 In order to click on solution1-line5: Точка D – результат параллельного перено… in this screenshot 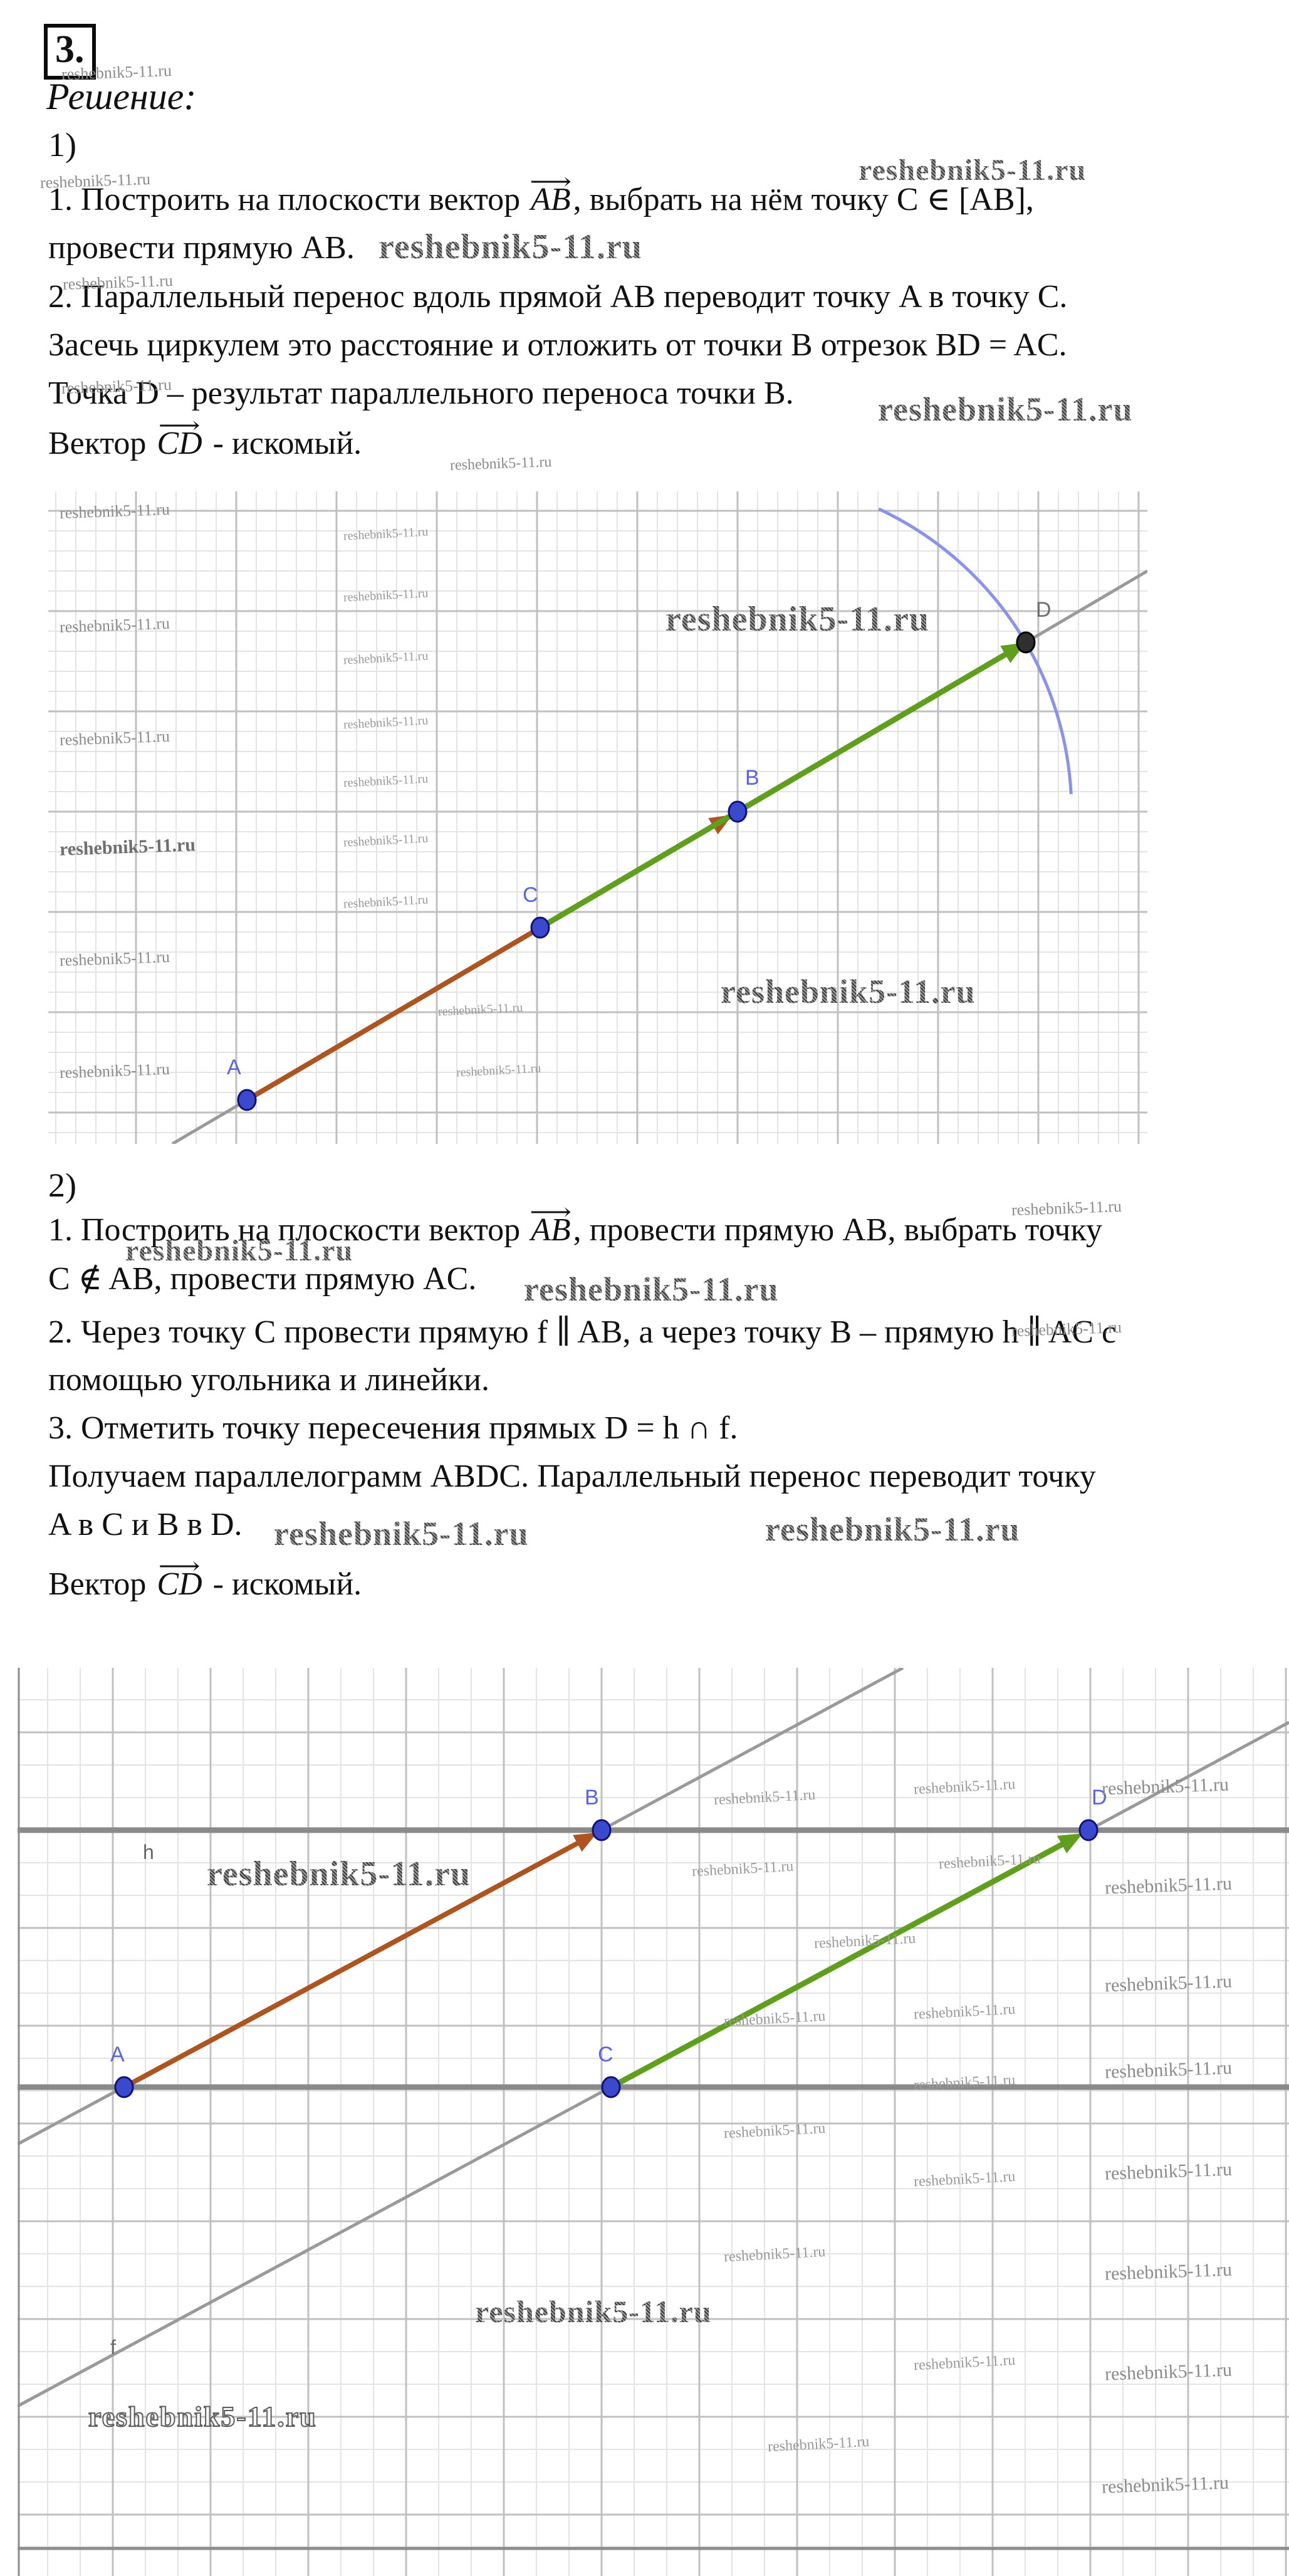, I will do `click(421, 393)`.